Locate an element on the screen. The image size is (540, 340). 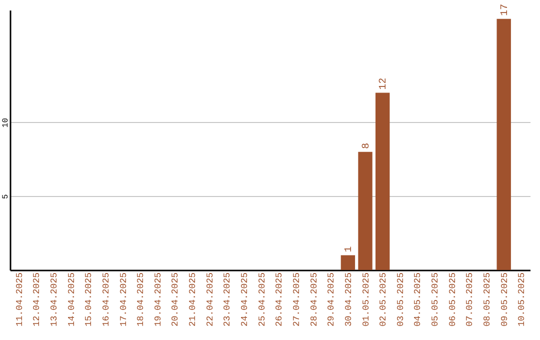
x-tick-label: 16.04.2025 is located at coordinates (106, 299).